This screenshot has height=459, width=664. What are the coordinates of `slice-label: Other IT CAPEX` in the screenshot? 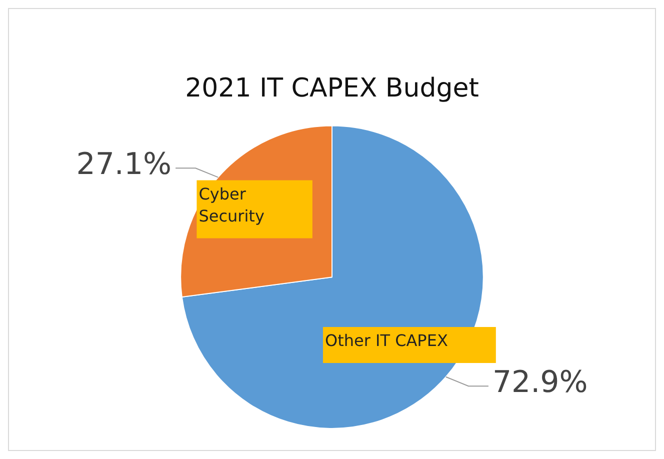 It's located at (386, 340).